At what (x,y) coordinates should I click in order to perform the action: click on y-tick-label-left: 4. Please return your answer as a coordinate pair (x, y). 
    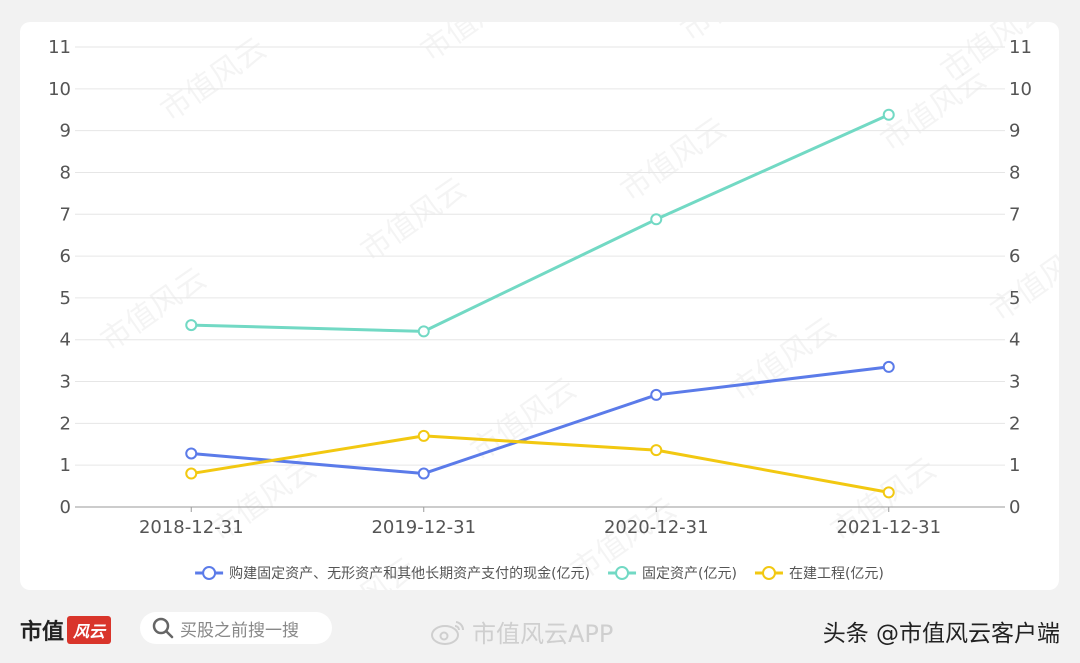
    Looking at the image, I should click on (65, 340).